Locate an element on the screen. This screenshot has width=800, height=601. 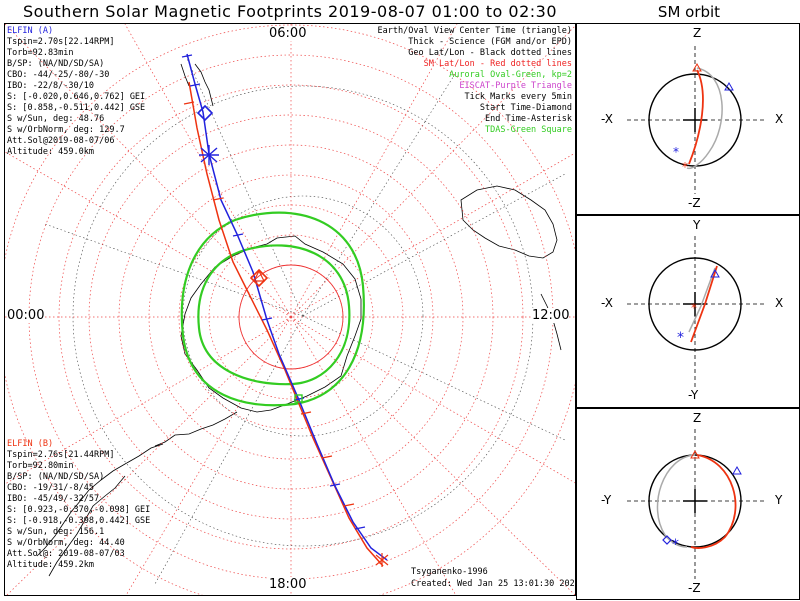
elfin-b-line: Torb=92.80min is located at coordinates (40, 466).